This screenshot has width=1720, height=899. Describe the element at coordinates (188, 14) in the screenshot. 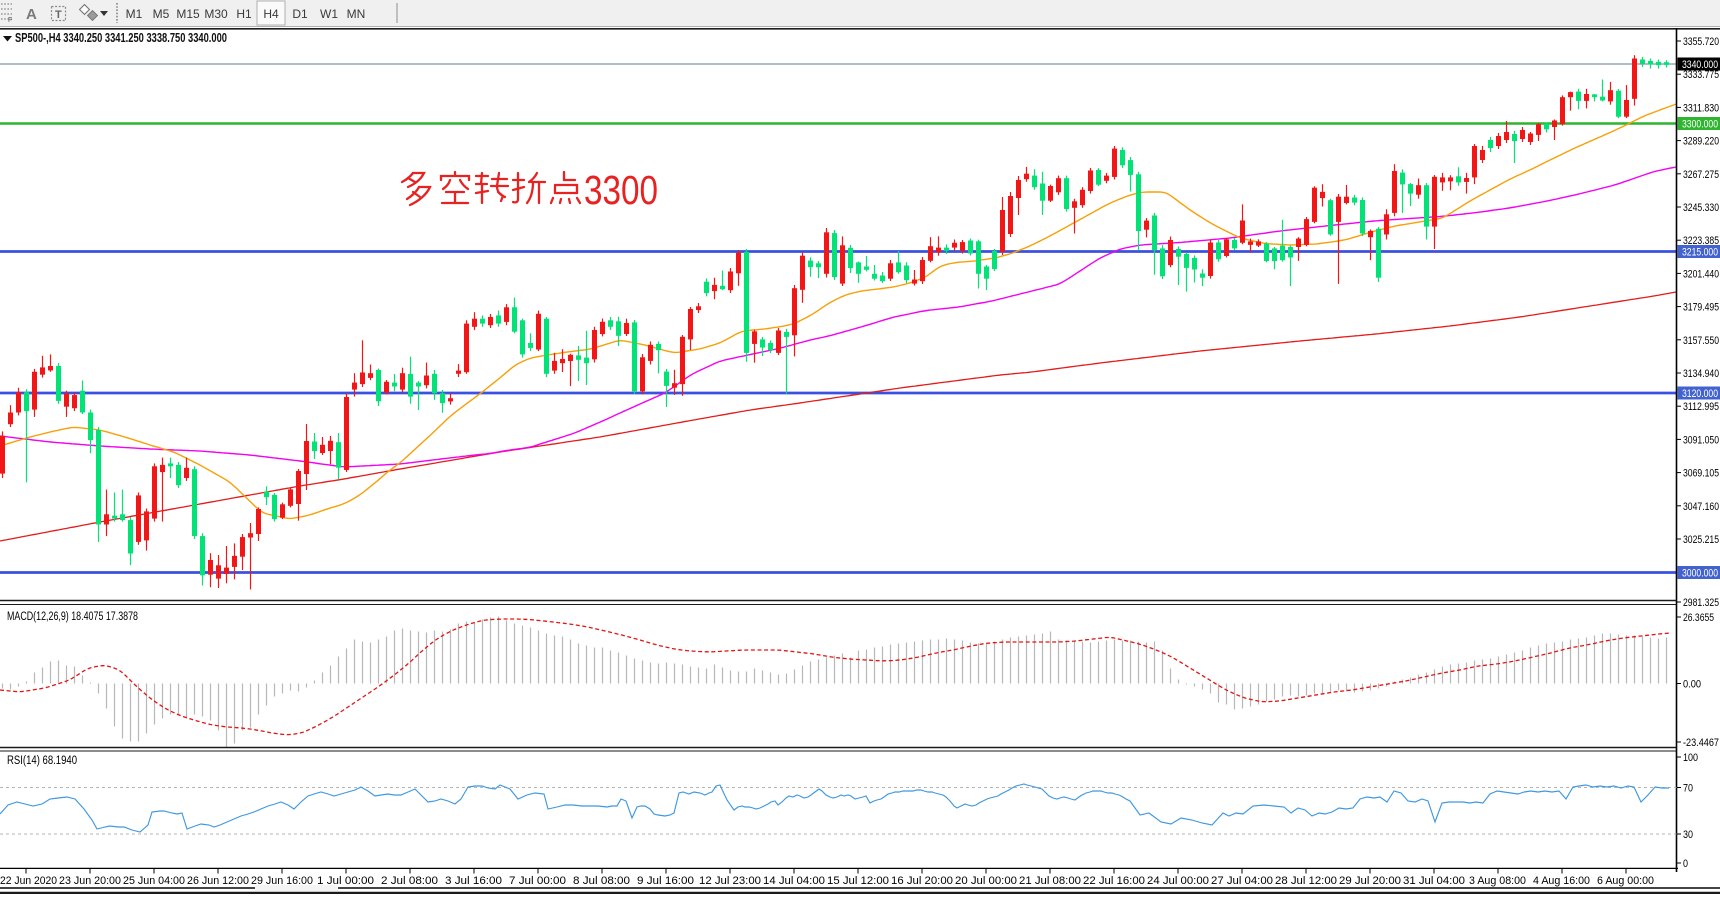

I see `svg-text: M15` at that location.